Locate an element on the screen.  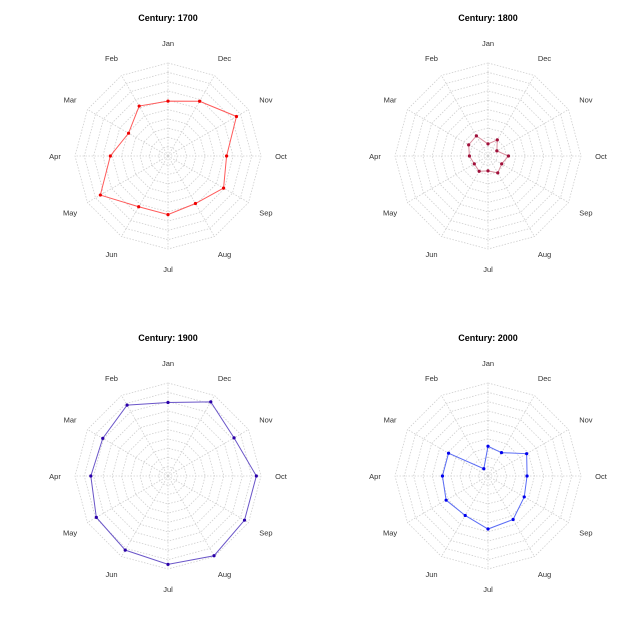
chart-title: Century: 2000 is located at coordinates (488, 338).